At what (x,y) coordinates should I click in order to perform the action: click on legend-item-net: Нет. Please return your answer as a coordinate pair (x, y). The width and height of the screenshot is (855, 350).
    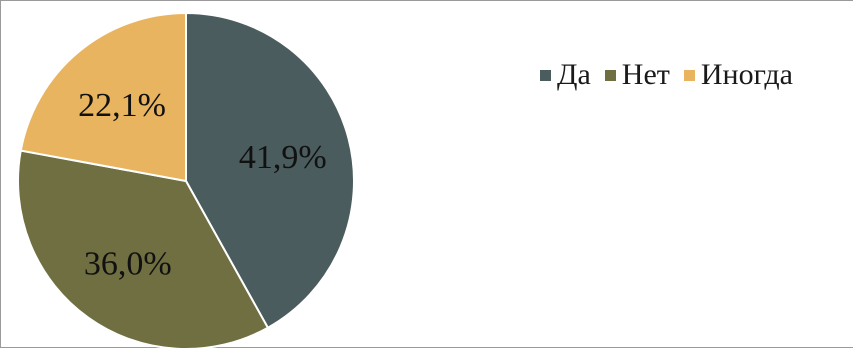
    Looking at the image, I should click on (637, 74).